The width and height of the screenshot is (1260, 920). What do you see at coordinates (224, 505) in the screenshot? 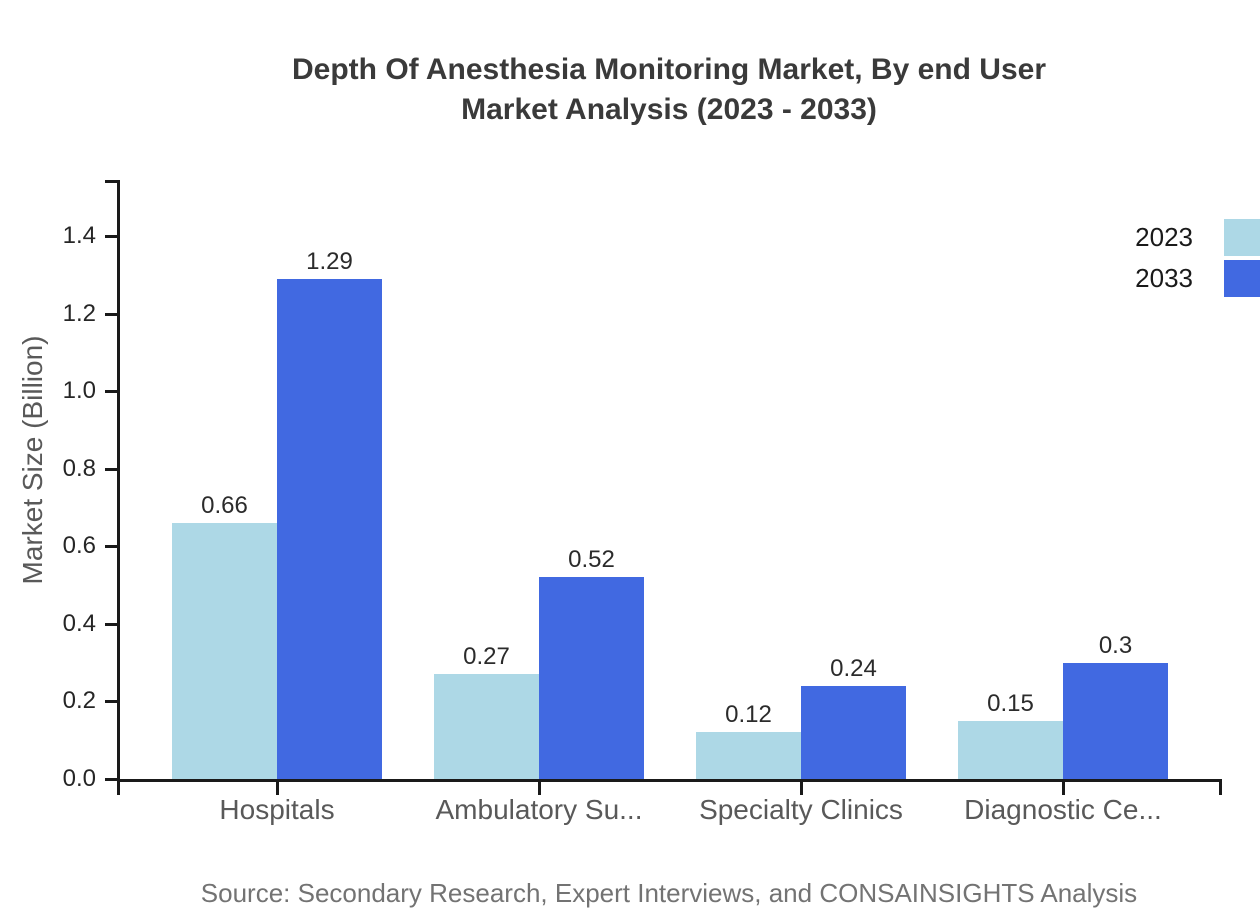
I see `bar-value-label: 0.66` at bounding box center [224, 505].